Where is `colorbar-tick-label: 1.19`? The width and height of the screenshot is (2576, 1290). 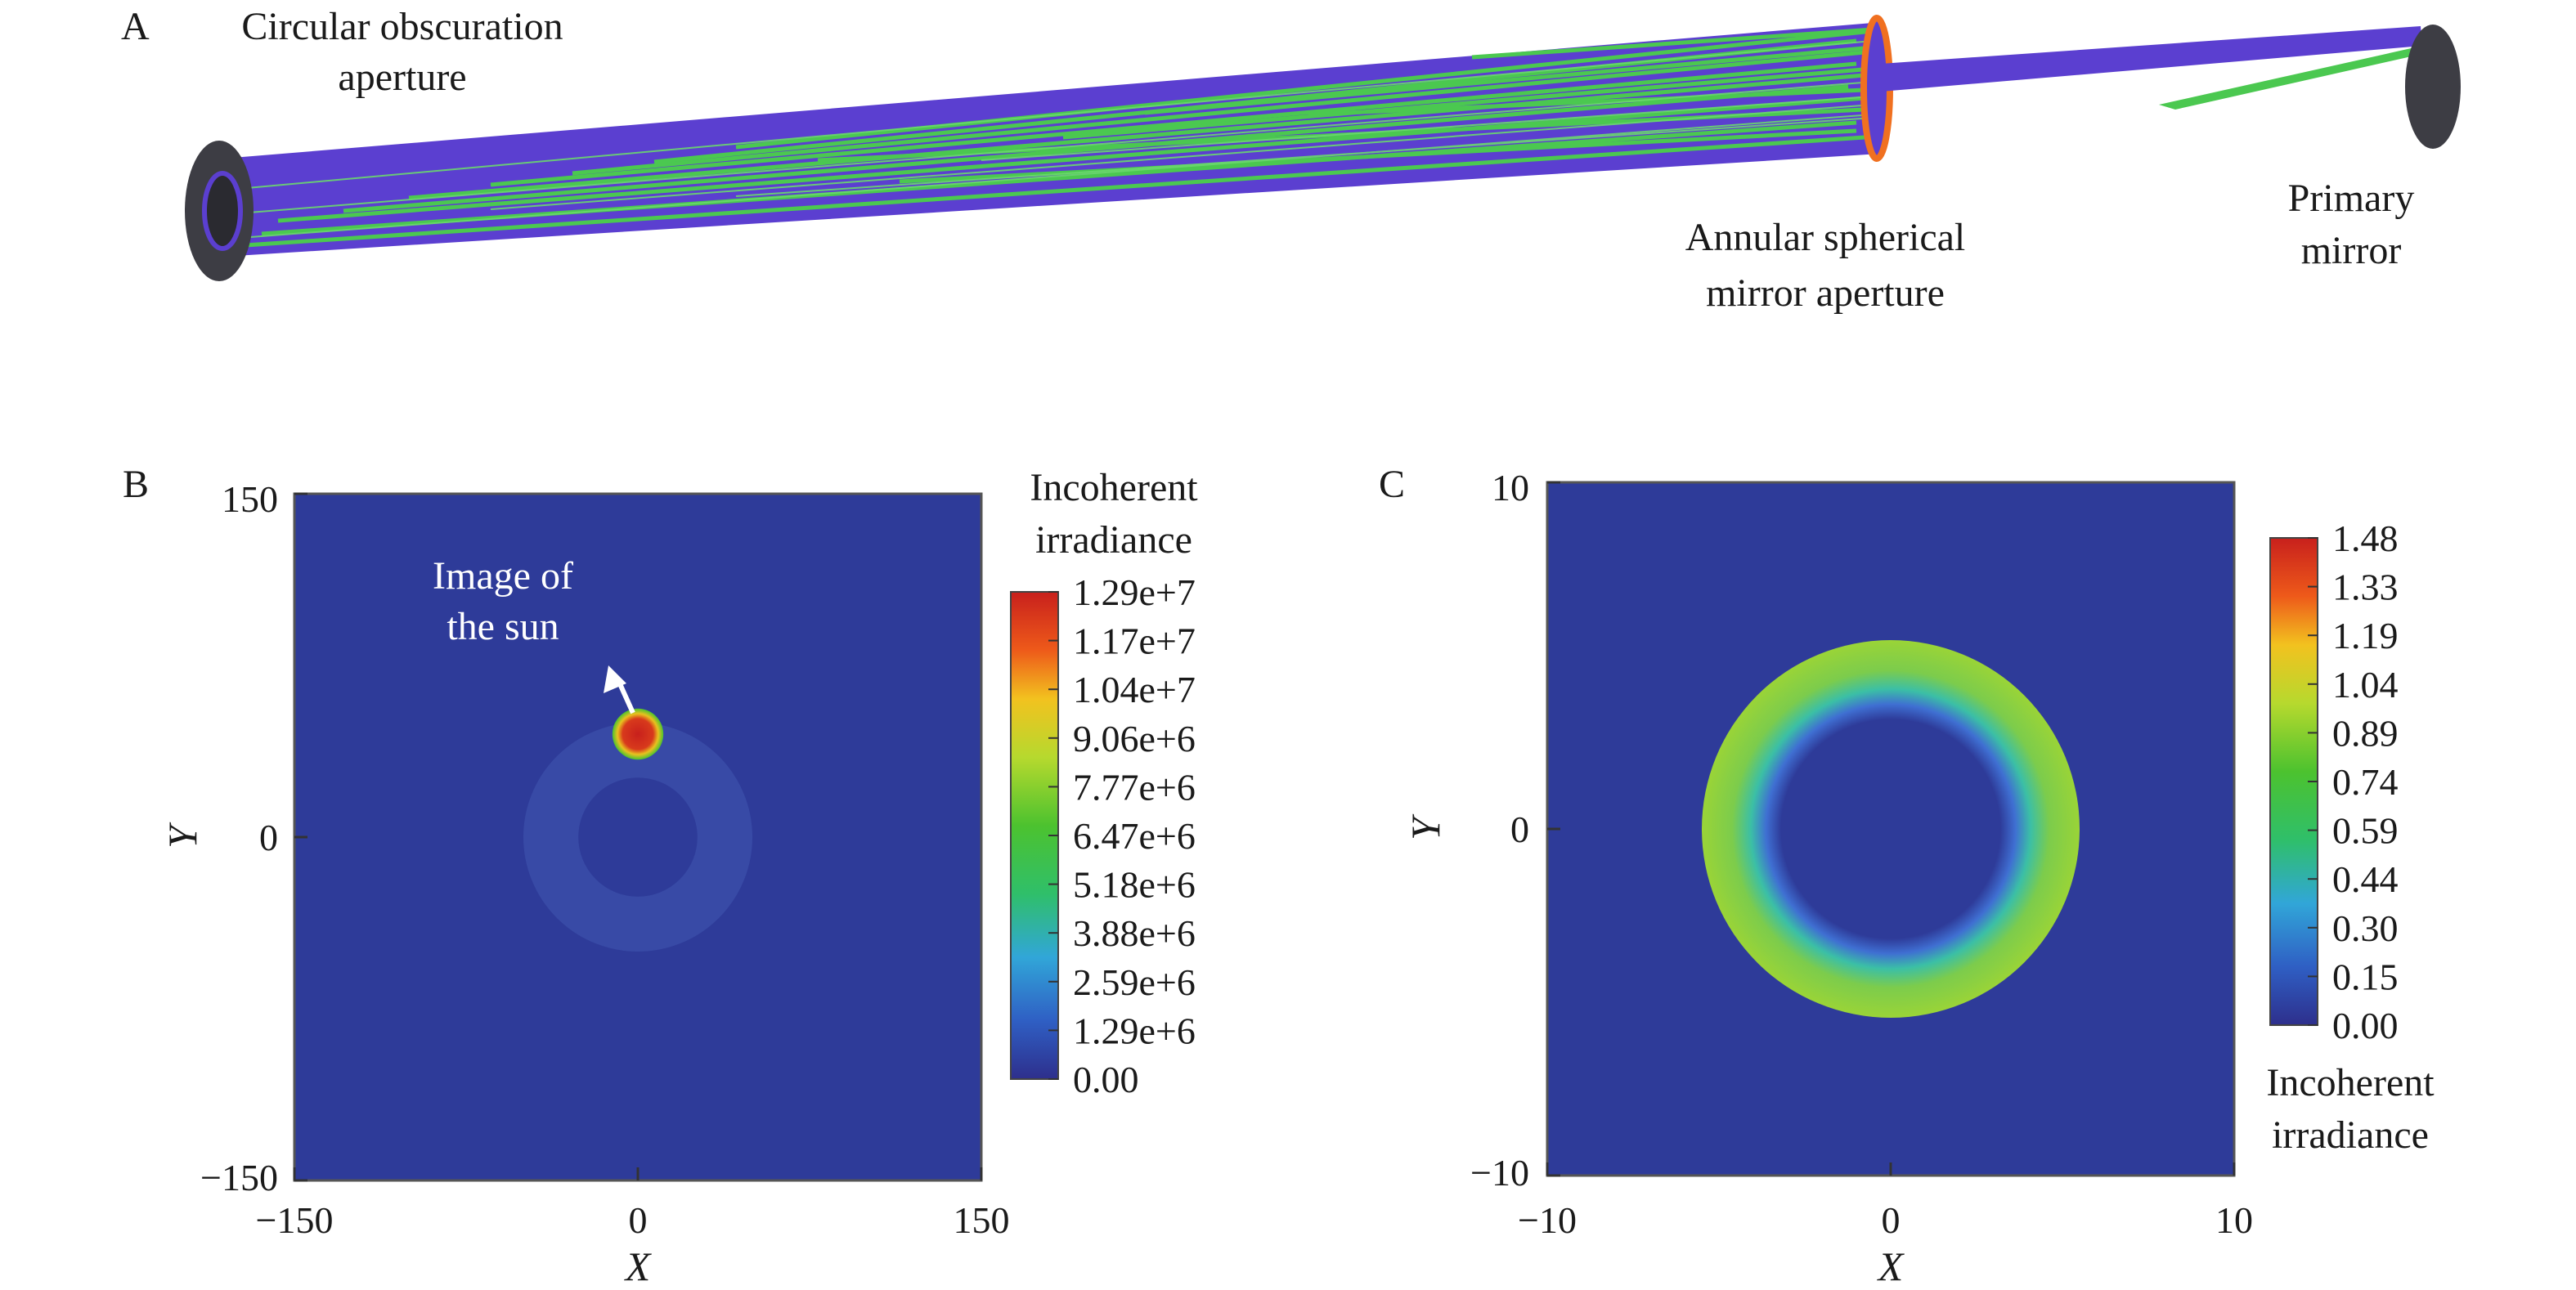
colorbar-tick-label: 1.19 is located at coordinates (2365, 635).